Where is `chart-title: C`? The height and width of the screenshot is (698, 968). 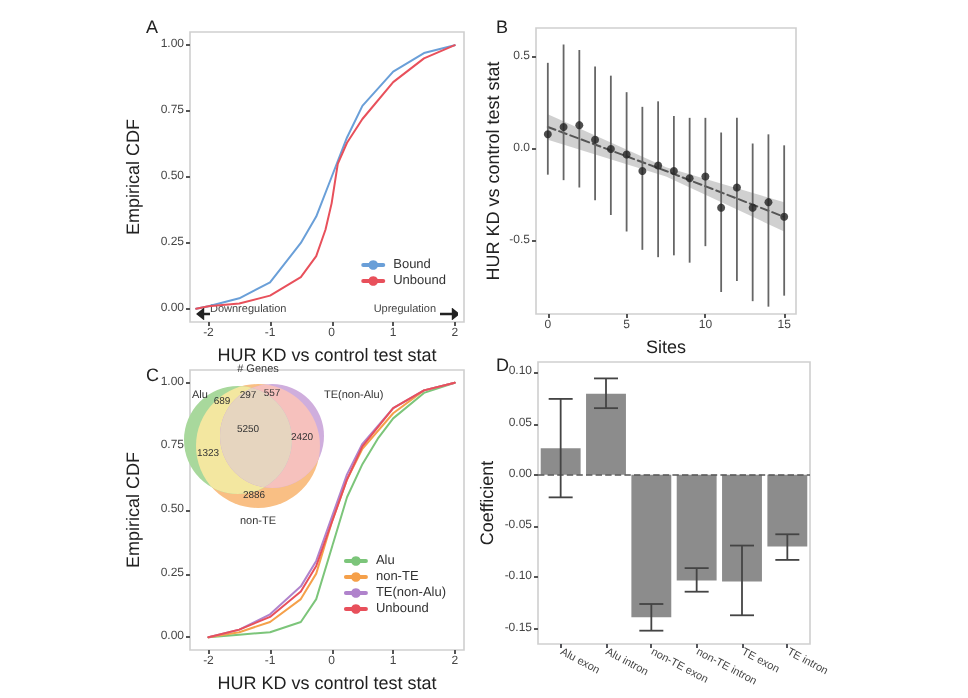 chart-title: C is located at coordinates (153, 375).